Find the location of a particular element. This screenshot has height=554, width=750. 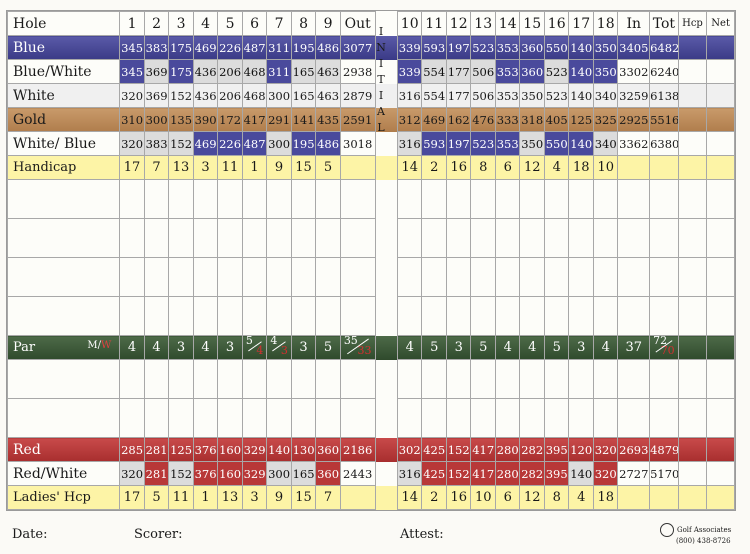

yardage-cell: 360 is located at coordinates (328, 449).